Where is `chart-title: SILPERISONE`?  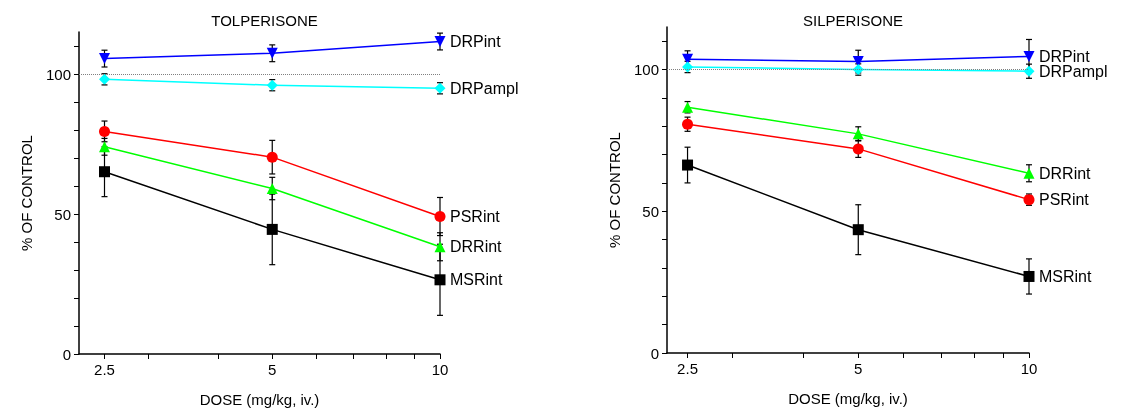 chart-title: SILPERISONE is located at coordinates (853, 20).